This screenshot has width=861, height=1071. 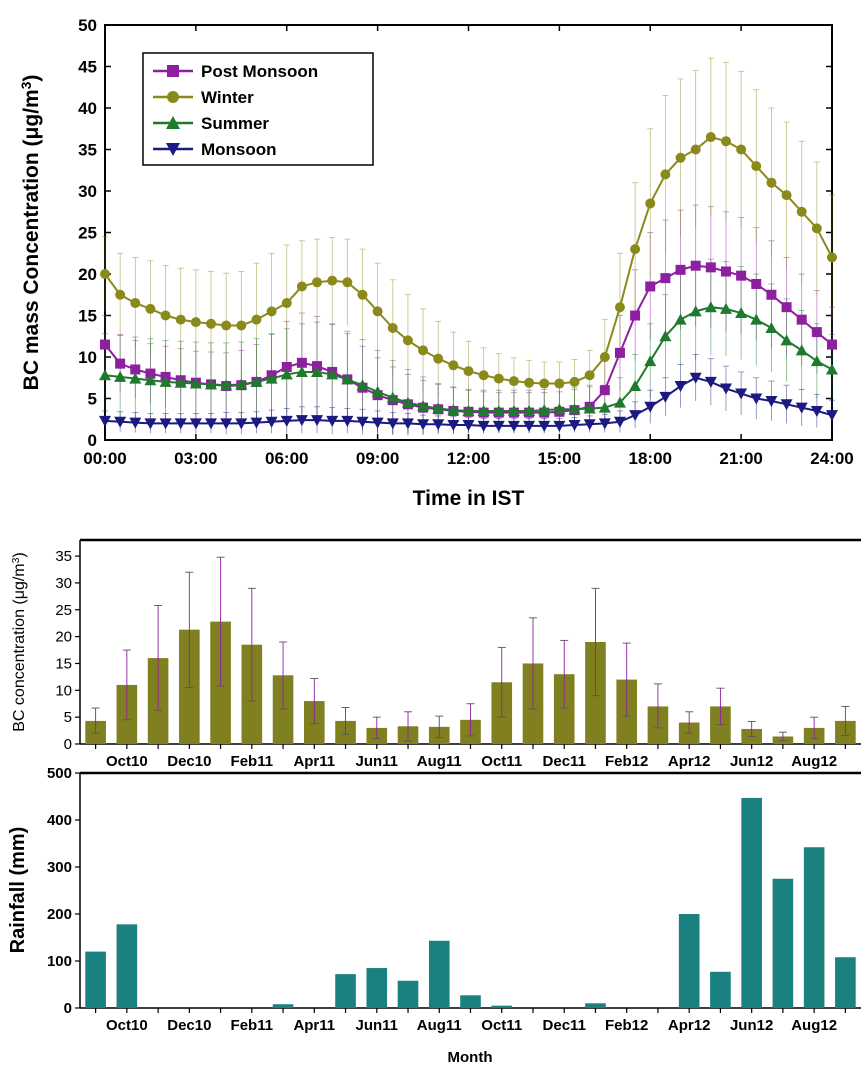 I want to click on legend-label: Post Monsoon, so click(x=259, y=71).